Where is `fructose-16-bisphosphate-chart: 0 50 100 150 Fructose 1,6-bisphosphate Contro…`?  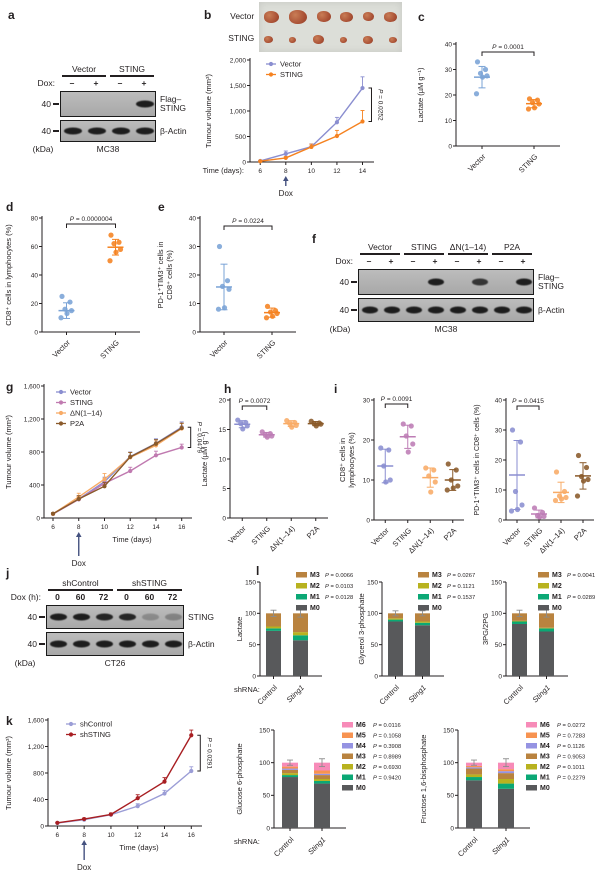
fructose-16-bisphosphate-chart: 0 50 100 150 Fructose 1,6-bisphosphate Contro… is located at coordinates (502, 790).